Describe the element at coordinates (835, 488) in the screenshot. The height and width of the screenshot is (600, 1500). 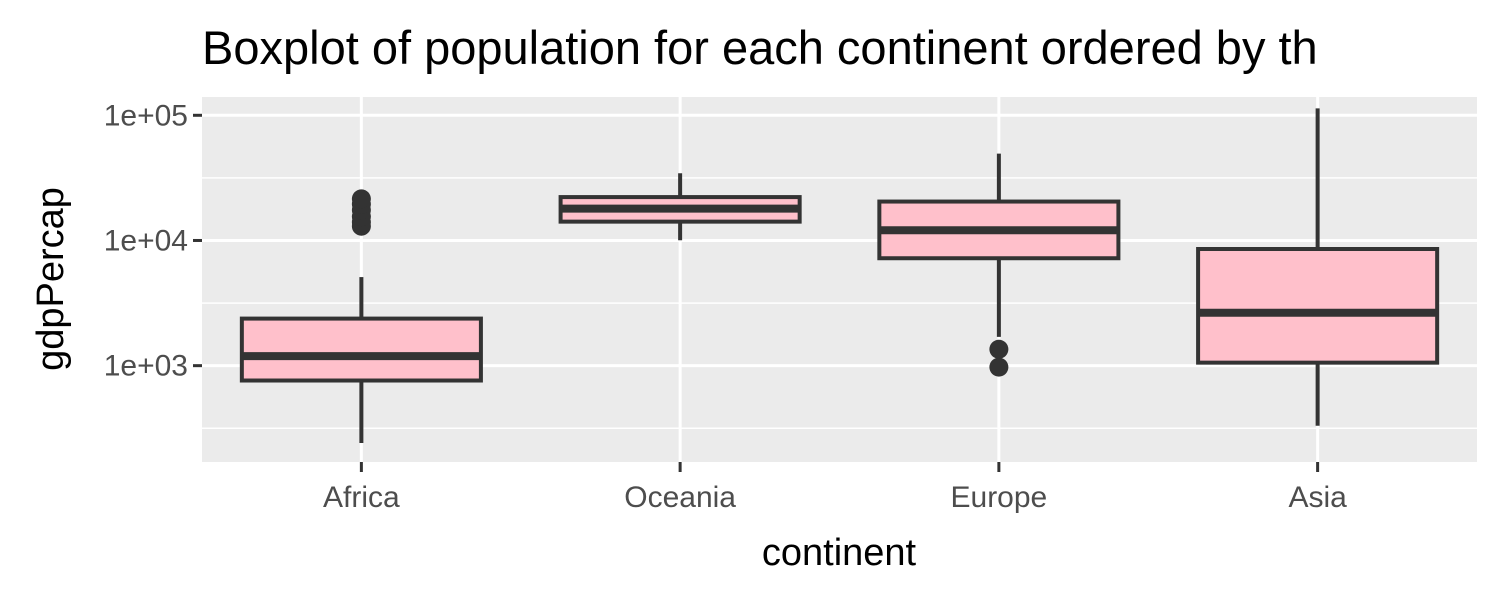
I see `x-axis: Africa Oceania Europe Asia` at that location.